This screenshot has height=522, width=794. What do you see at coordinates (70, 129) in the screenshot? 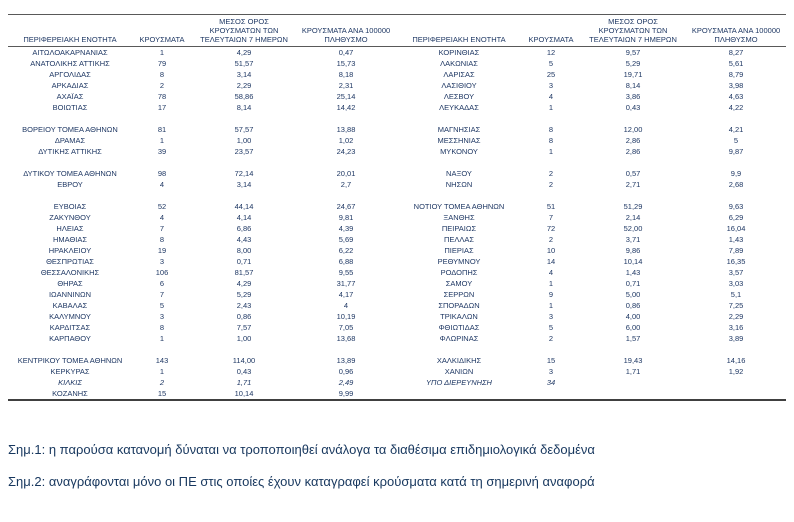
I see `region-name-cell: ΒΟΡΕΙΟΥ ΤΟΜΕΑ ΑΘΗΝΩΝ` at bounding box center [70, 129].